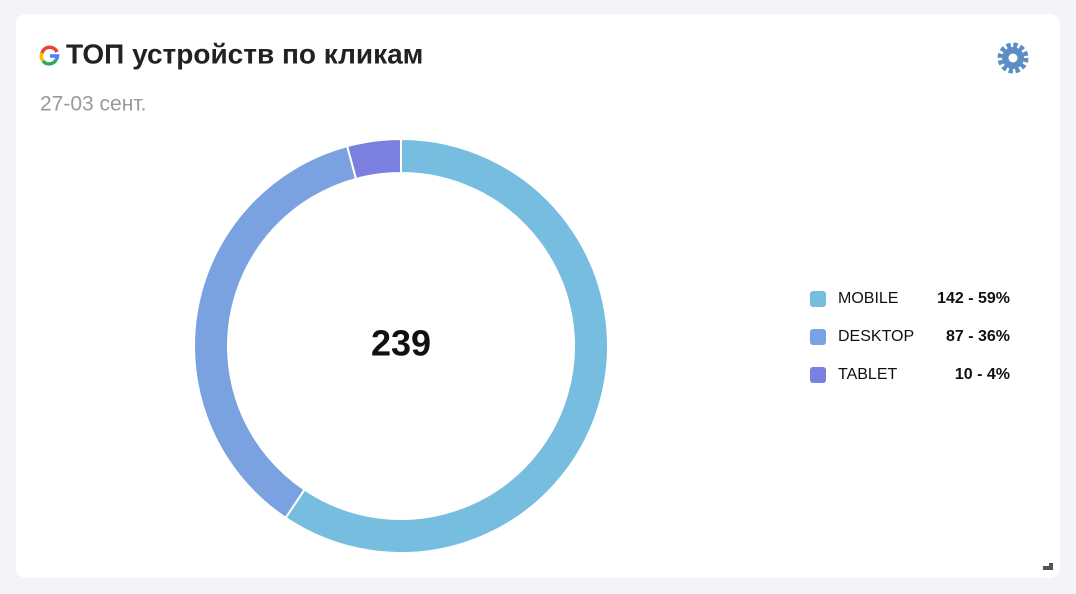 The width and height of the screenshot is (1076, 594). I want to click on legend-value: 10 - 4%, so click(982, 374).